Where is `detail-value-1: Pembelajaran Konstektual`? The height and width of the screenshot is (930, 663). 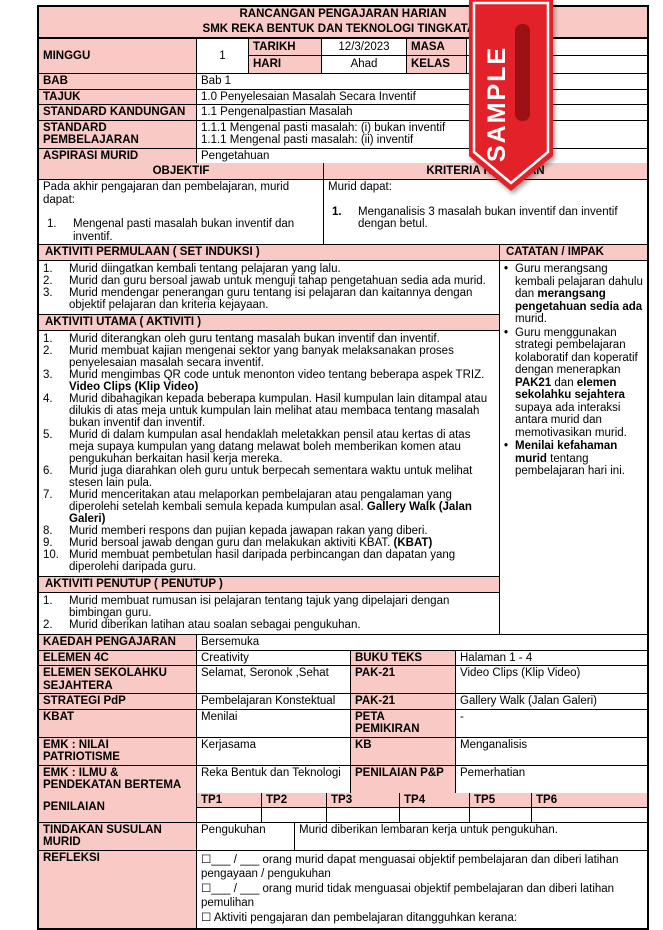 detail-value-1: Pembelajaran Konstektual is located at coordinates (274, 701).